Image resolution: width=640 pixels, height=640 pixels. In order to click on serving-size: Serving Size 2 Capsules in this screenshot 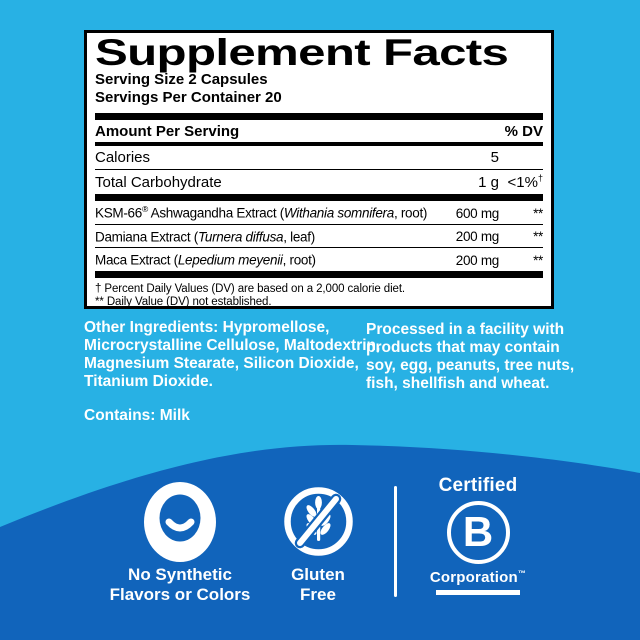, I will do `click(181, 79)`.